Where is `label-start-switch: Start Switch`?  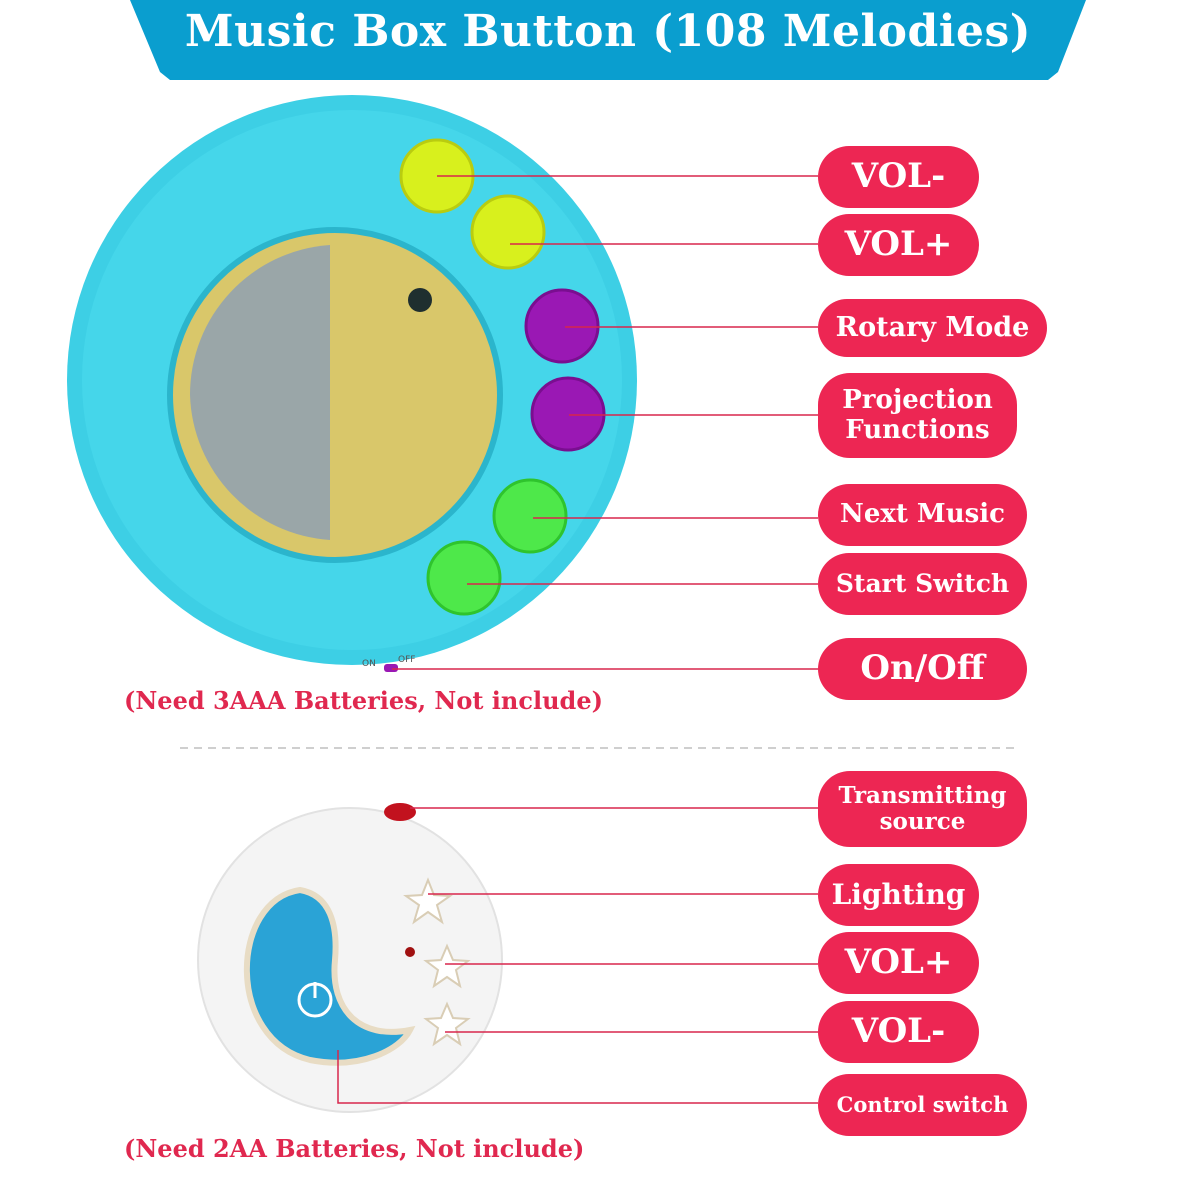 label-start-switch: Start Switch is located at coordinates (922, 584).